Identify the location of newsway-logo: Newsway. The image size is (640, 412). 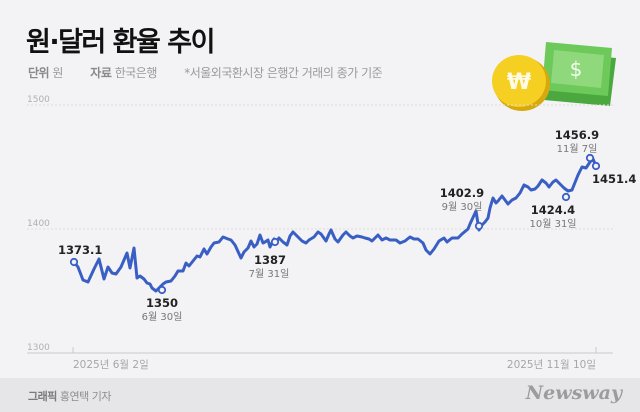
(573, 393).